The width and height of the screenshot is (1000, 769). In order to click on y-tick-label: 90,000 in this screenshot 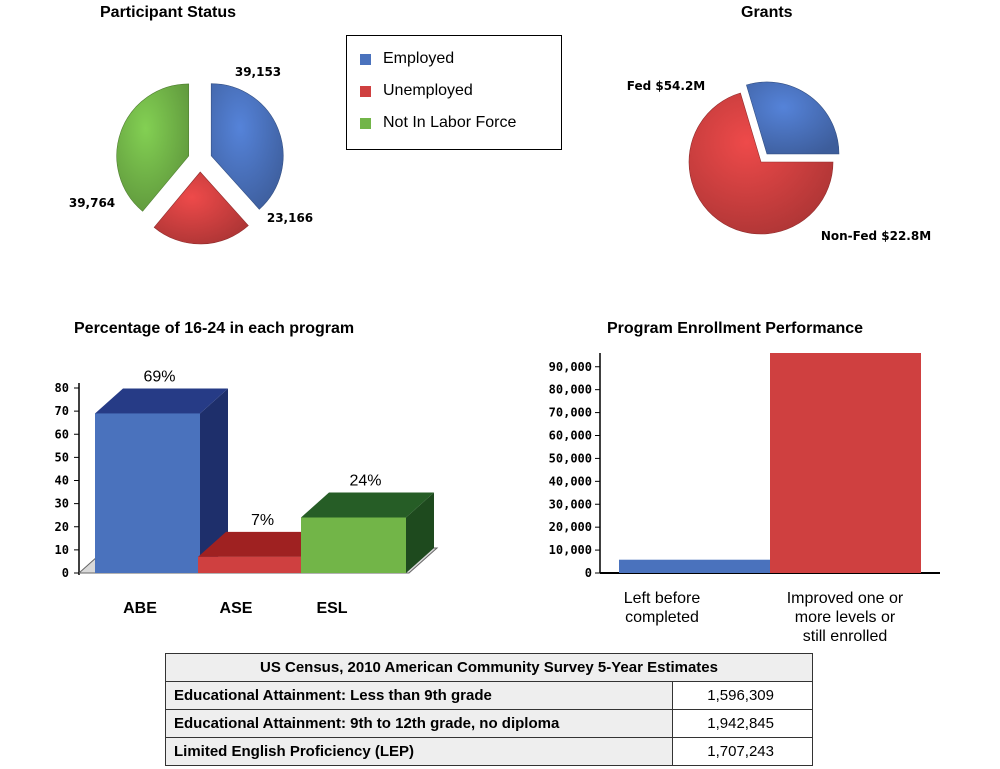, I will do `click(570, 367)`.